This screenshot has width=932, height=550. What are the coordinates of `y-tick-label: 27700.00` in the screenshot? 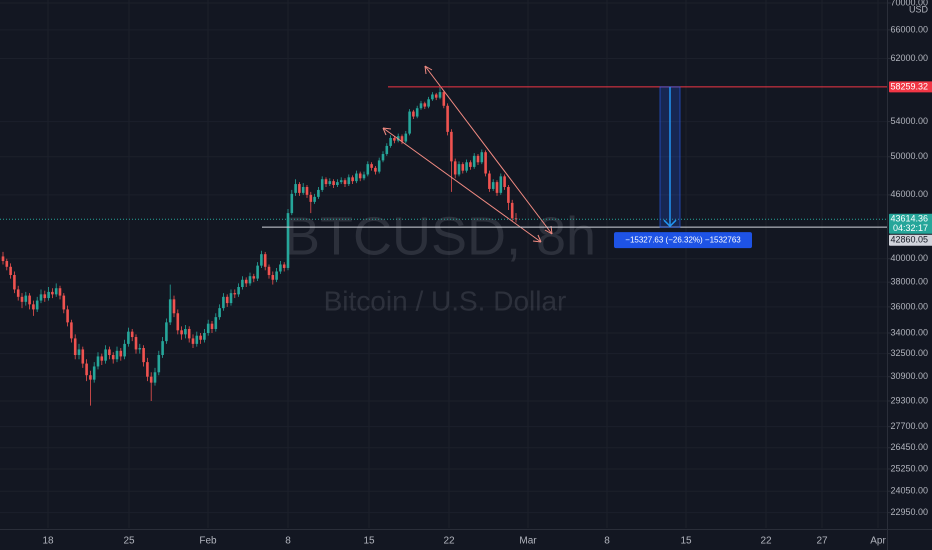 It's located at (909, 426).